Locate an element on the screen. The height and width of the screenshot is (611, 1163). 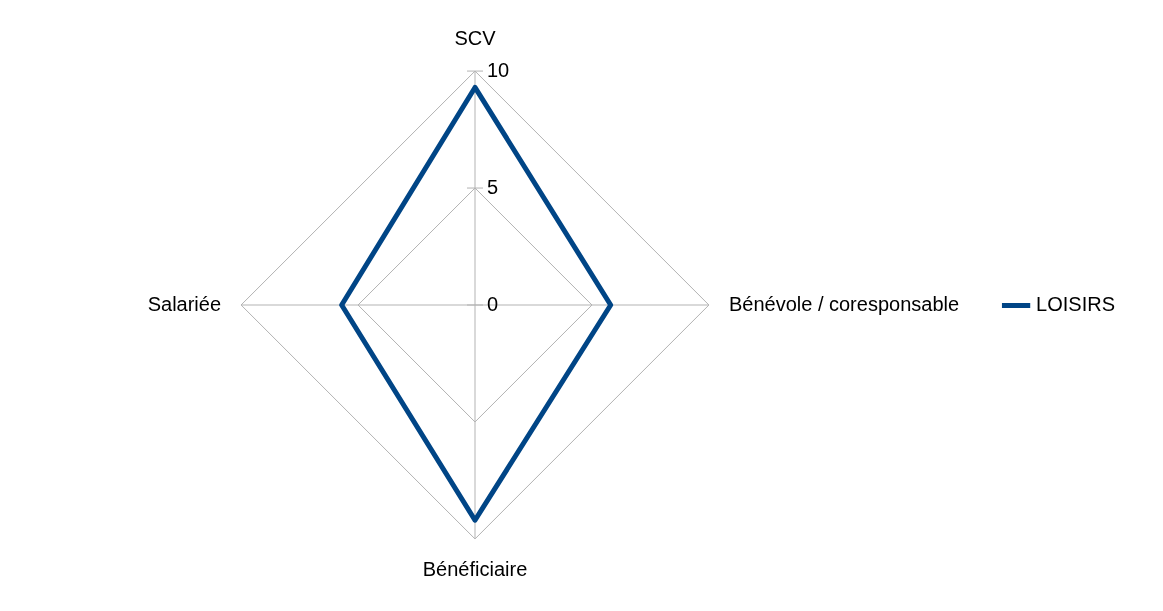
spoke-label: Salariée is located at coordinates (184, 303).